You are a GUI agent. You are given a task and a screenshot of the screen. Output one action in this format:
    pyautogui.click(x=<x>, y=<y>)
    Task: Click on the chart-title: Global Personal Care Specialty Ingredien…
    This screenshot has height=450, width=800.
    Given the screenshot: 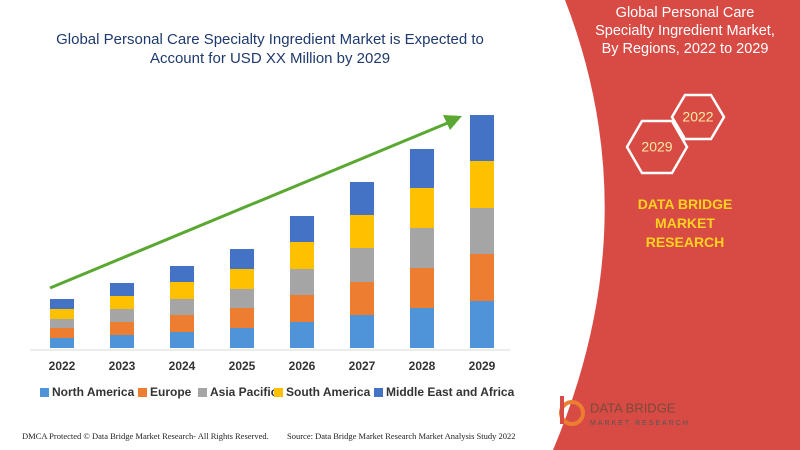 What is the action you would take?
    pyautogui.click(x=270, y=49)
    